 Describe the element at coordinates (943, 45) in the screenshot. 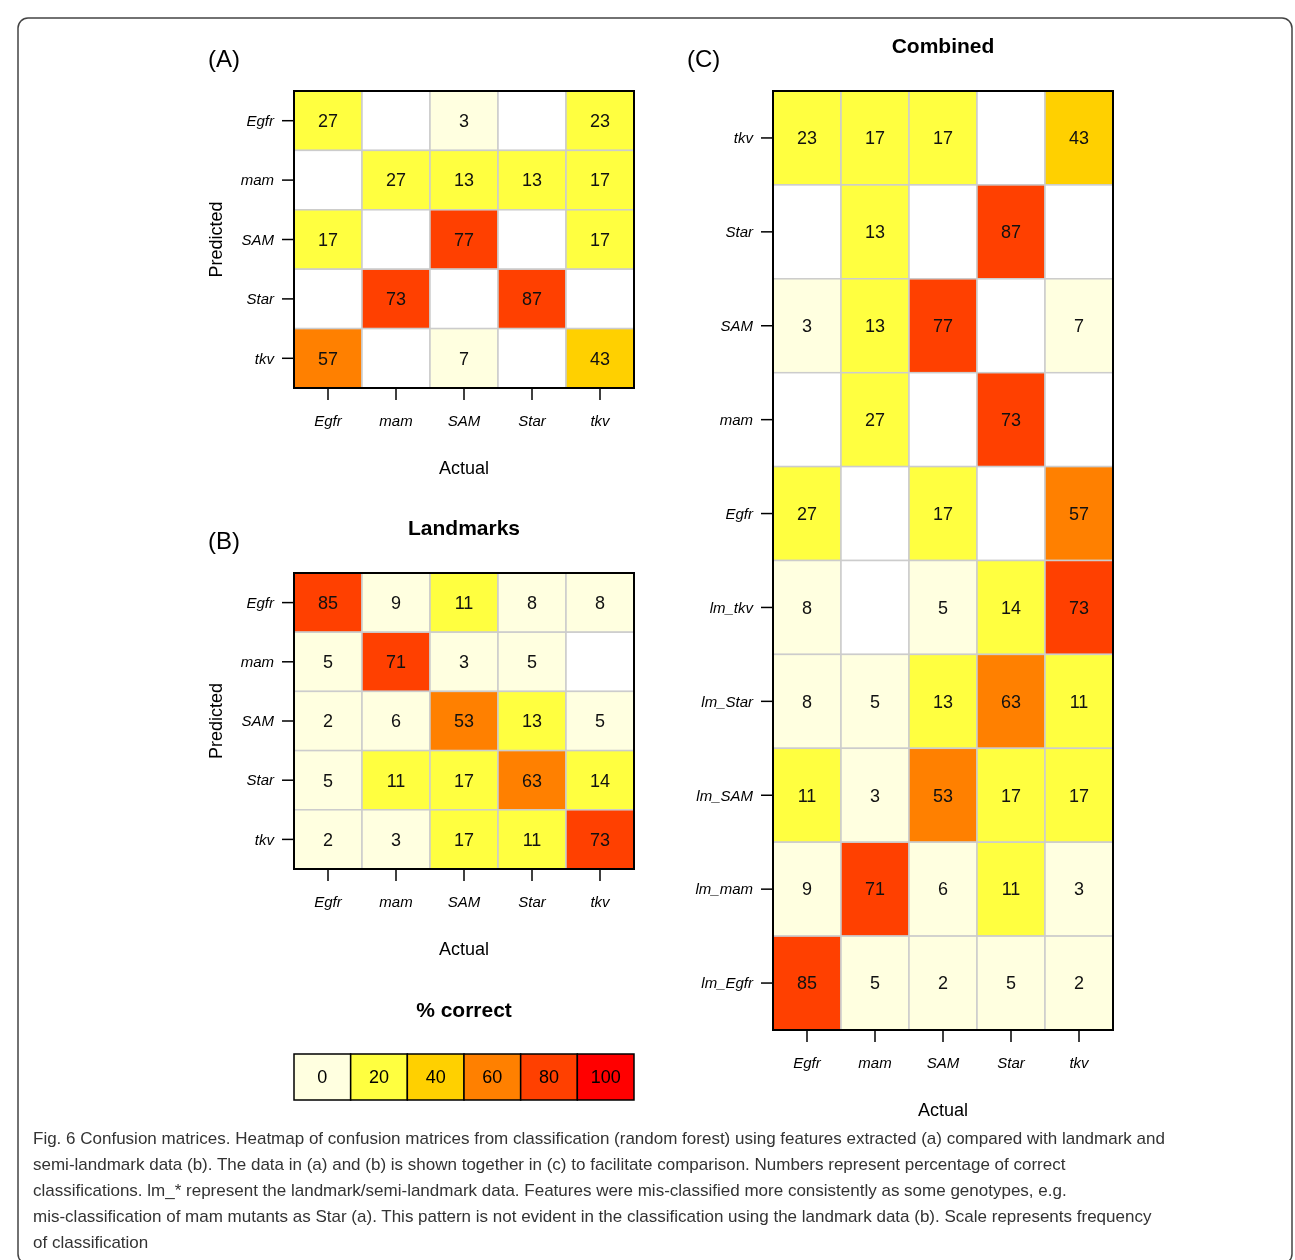

I see `chart-title: Combined` at that location.